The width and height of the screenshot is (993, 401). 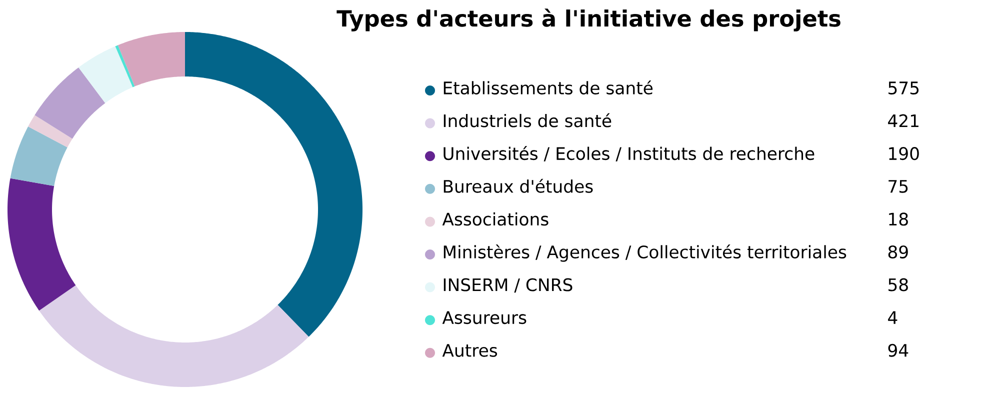 I want to click on data-label: 18, so click(x=898, y=219).